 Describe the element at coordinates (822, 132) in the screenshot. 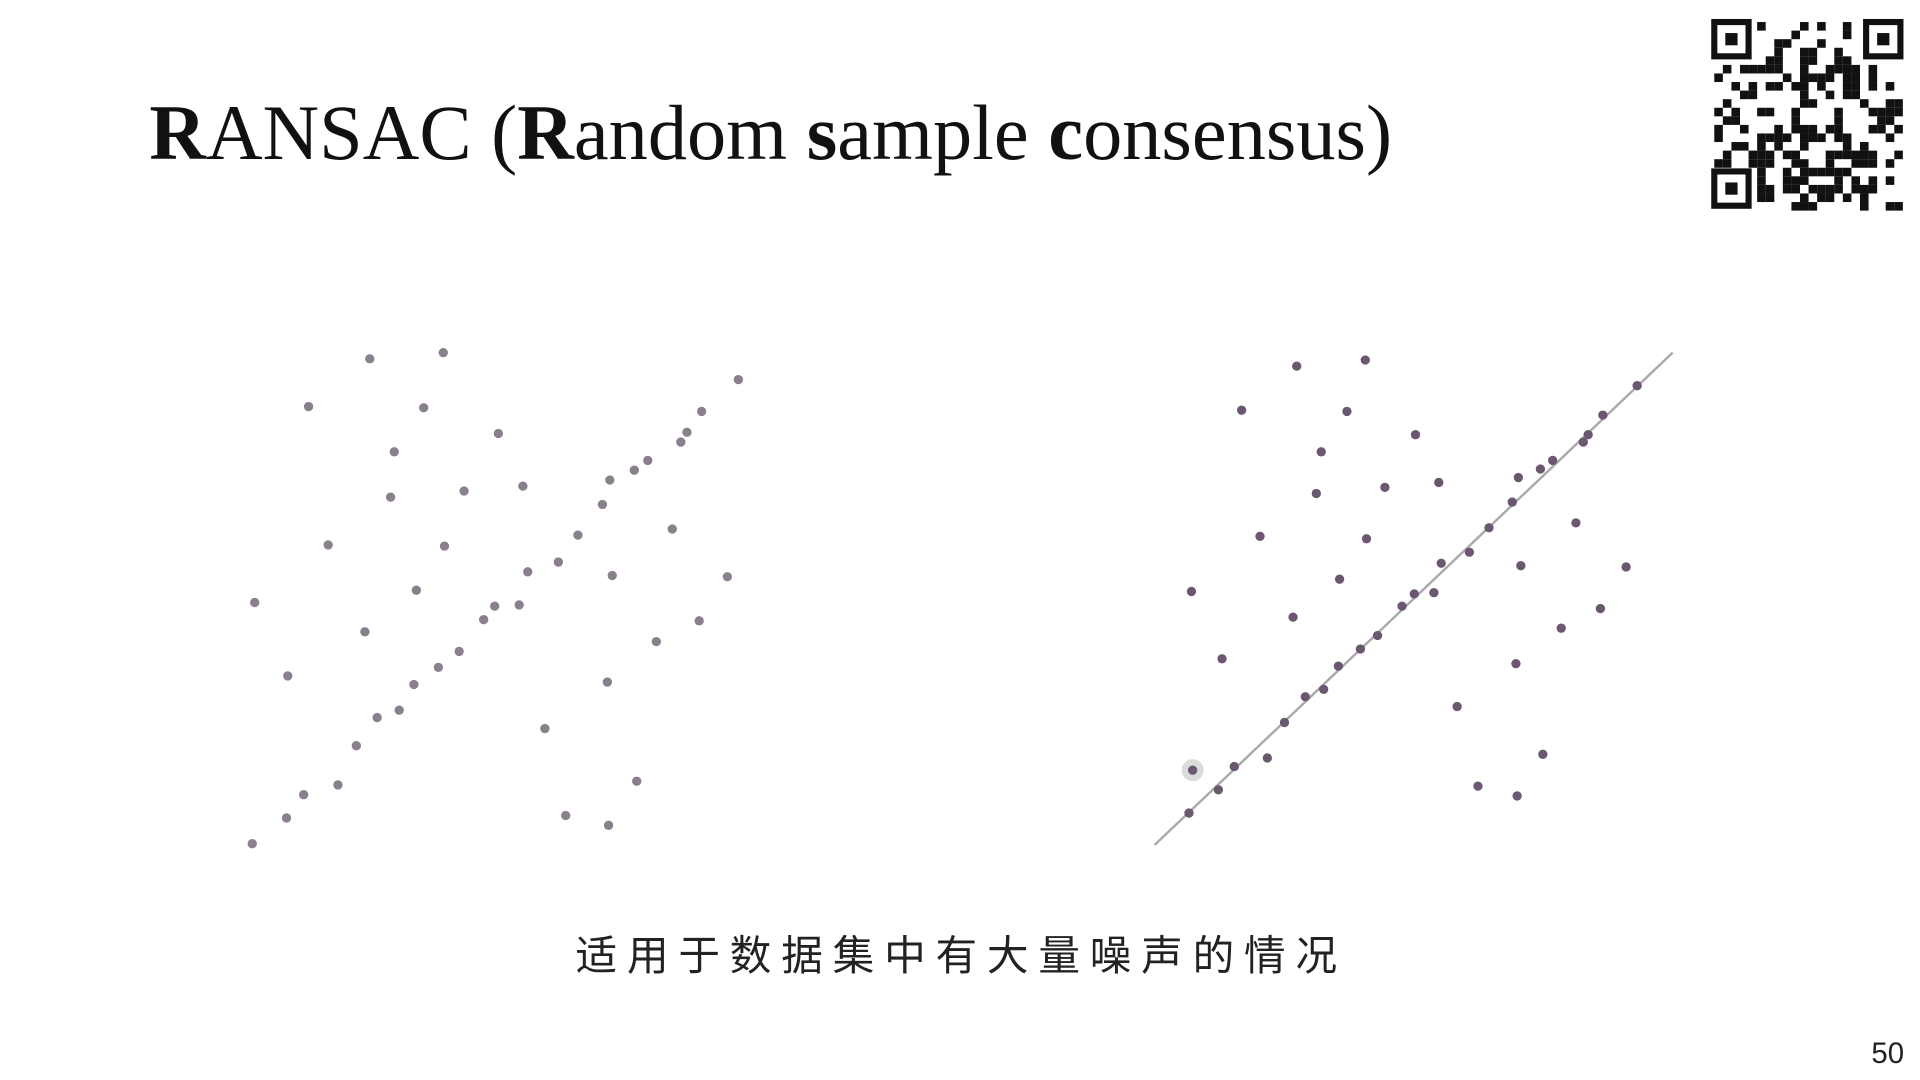

I see `title-part: s` at that location.